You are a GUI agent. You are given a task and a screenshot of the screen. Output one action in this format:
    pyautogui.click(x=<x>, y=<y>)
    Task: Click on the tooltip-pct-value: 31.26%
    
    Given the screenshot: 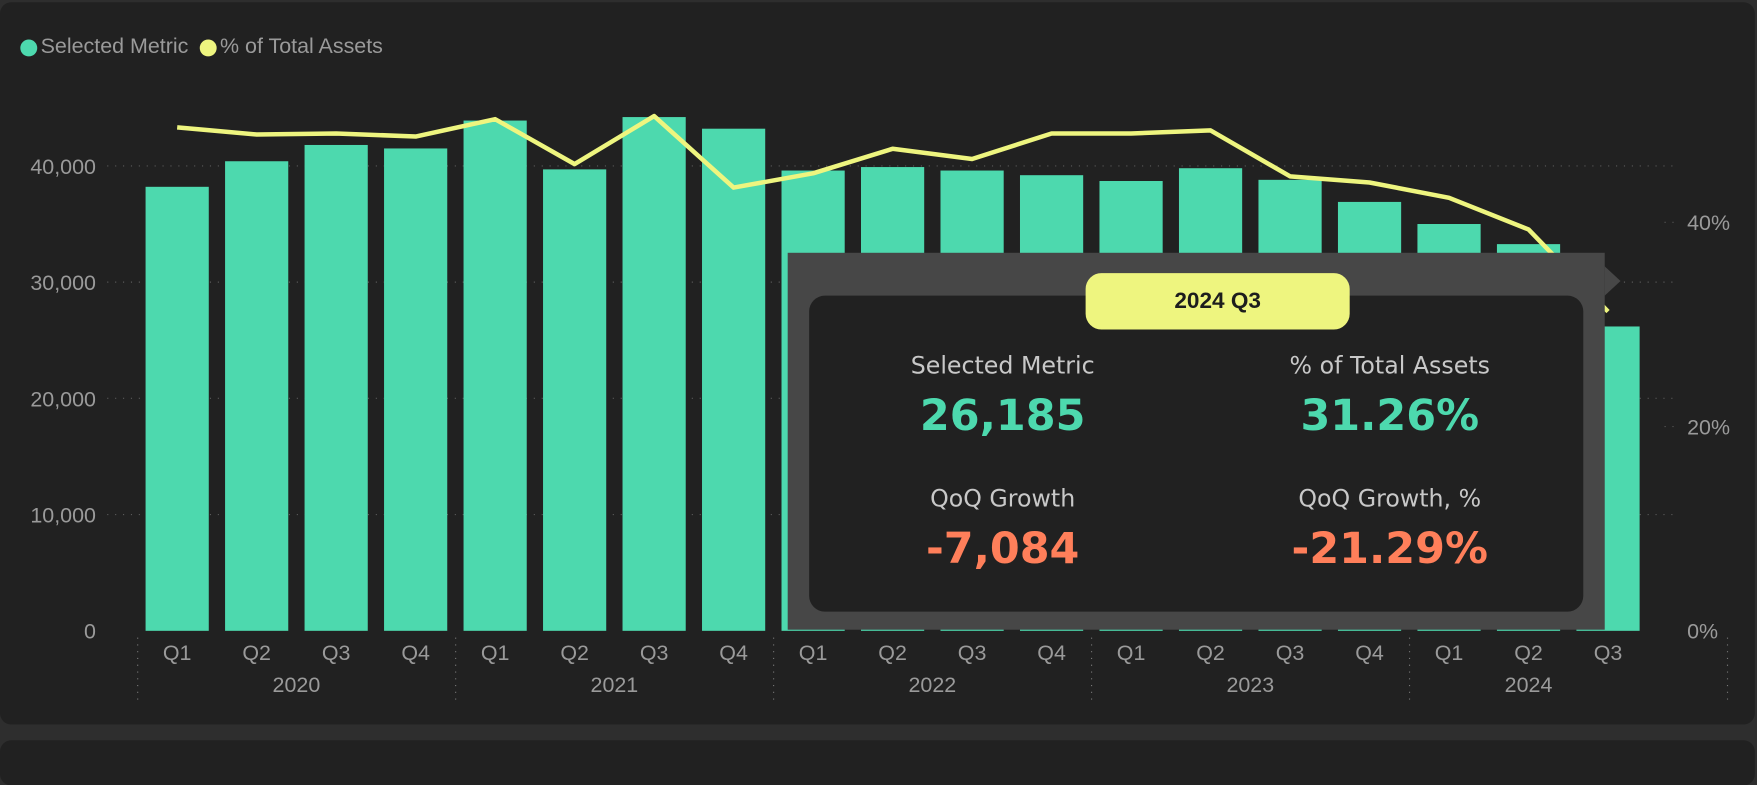 What is the action you would take?
    pyautogui.click(x=1389, y=415)
    